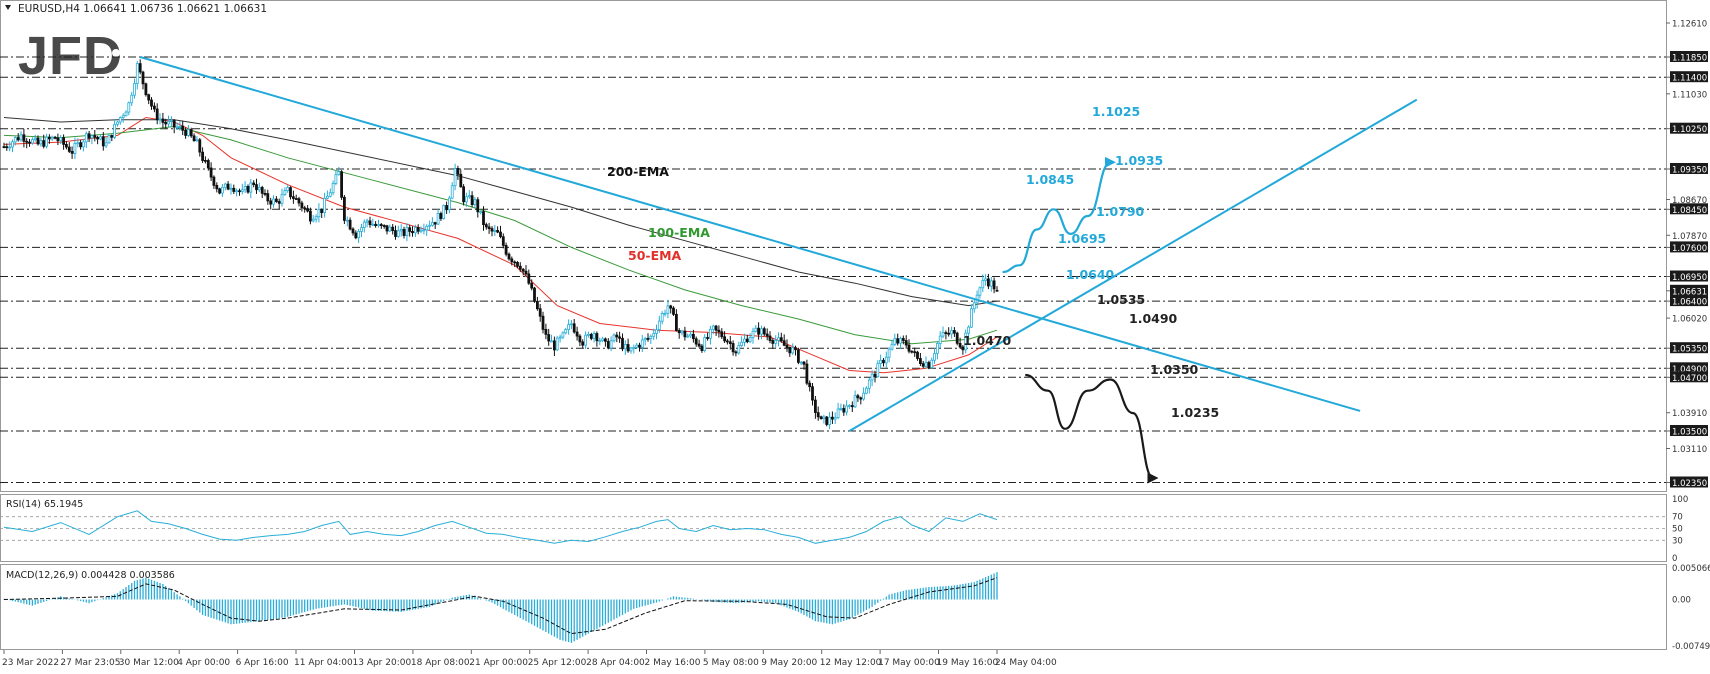 The height and width of the screenshot is (674, 1710). Describe the element at coordinates (789, 663) in the screenshot. I see `time-tick-label: 9 May 20:00` at that location.